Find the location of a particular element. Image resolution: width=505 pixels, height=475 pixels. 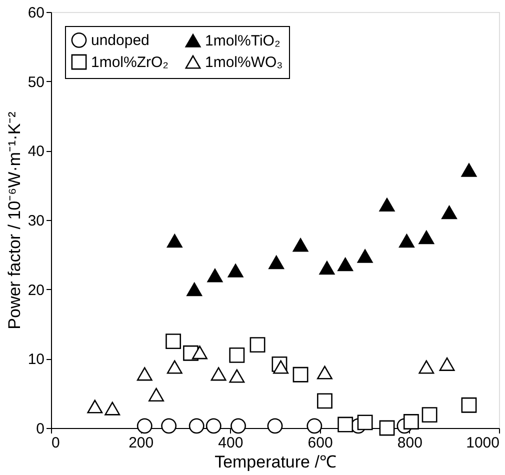

x-tick-label: 400 is located at coordinates (231, 443).